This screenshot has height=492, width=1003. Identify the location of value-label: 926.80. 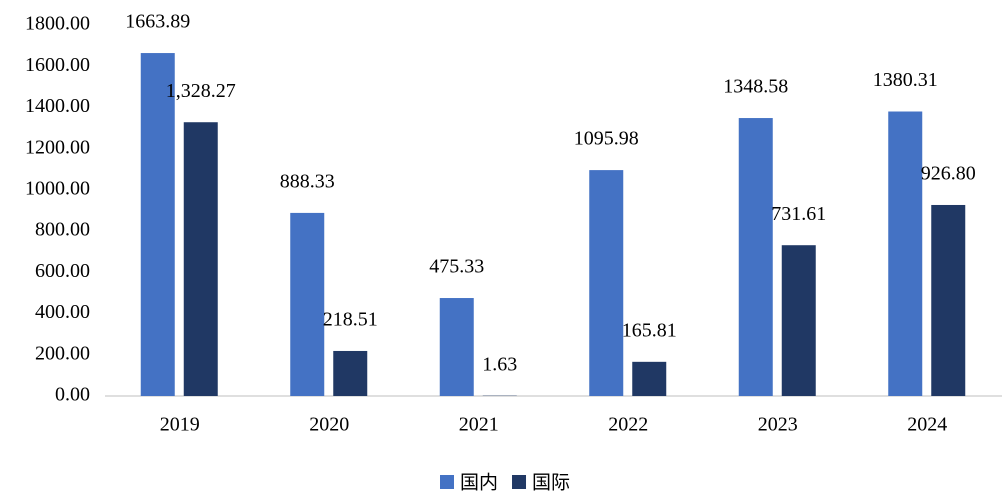
(948, 174).